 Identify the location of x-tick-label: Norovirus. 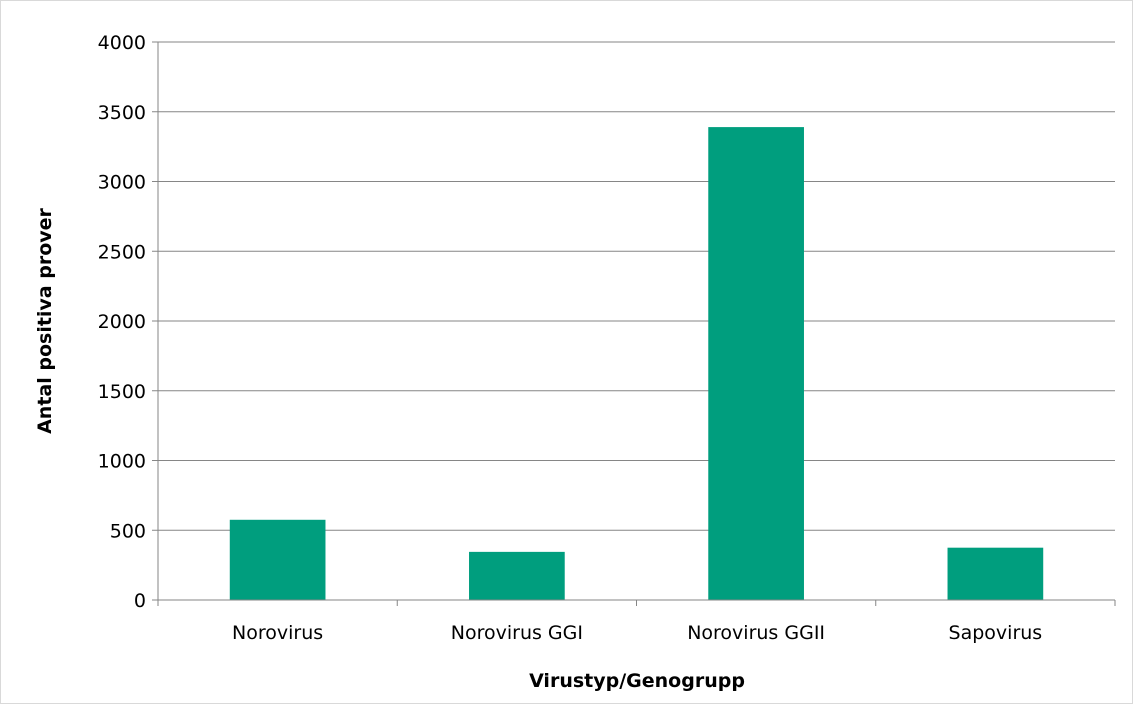
(277, 633).